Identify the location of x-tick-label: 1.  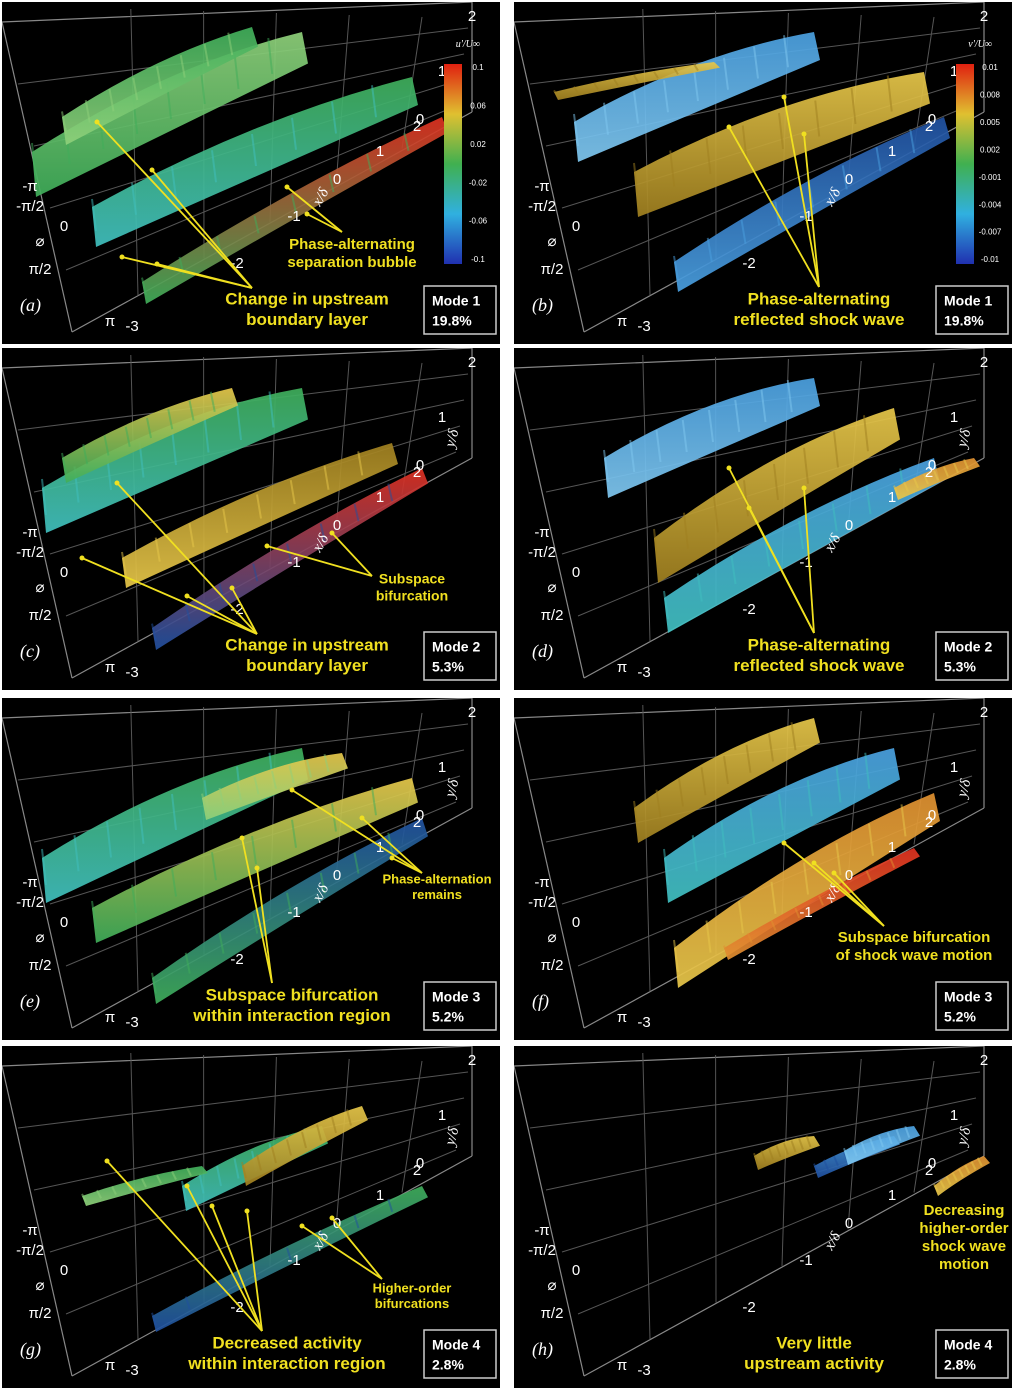
(892, 151).